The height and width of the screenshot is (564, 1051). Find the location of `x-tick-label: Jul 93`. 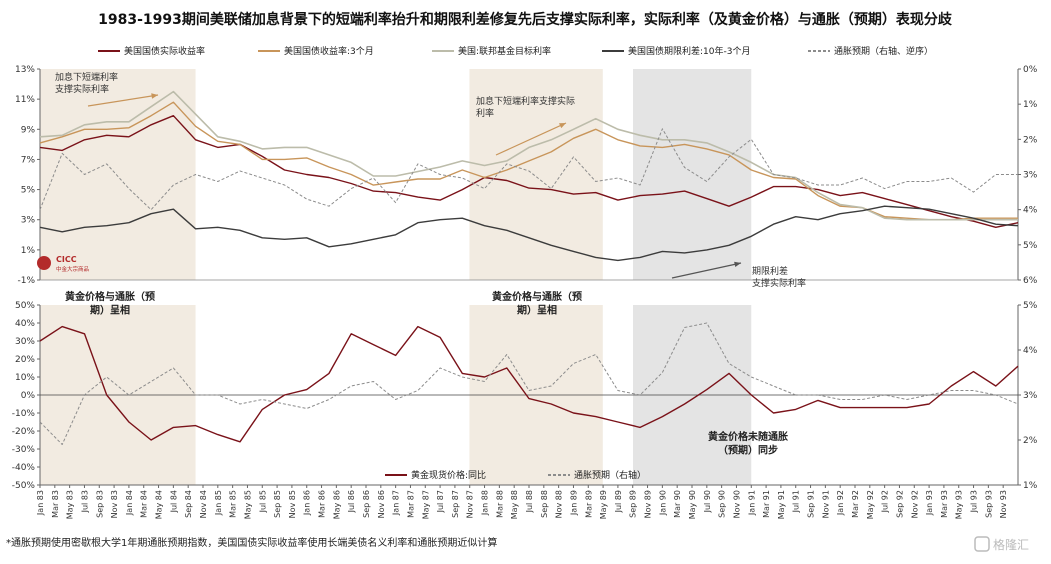

x-tick-label: Jul 93 is located at coordinates (974, 501).